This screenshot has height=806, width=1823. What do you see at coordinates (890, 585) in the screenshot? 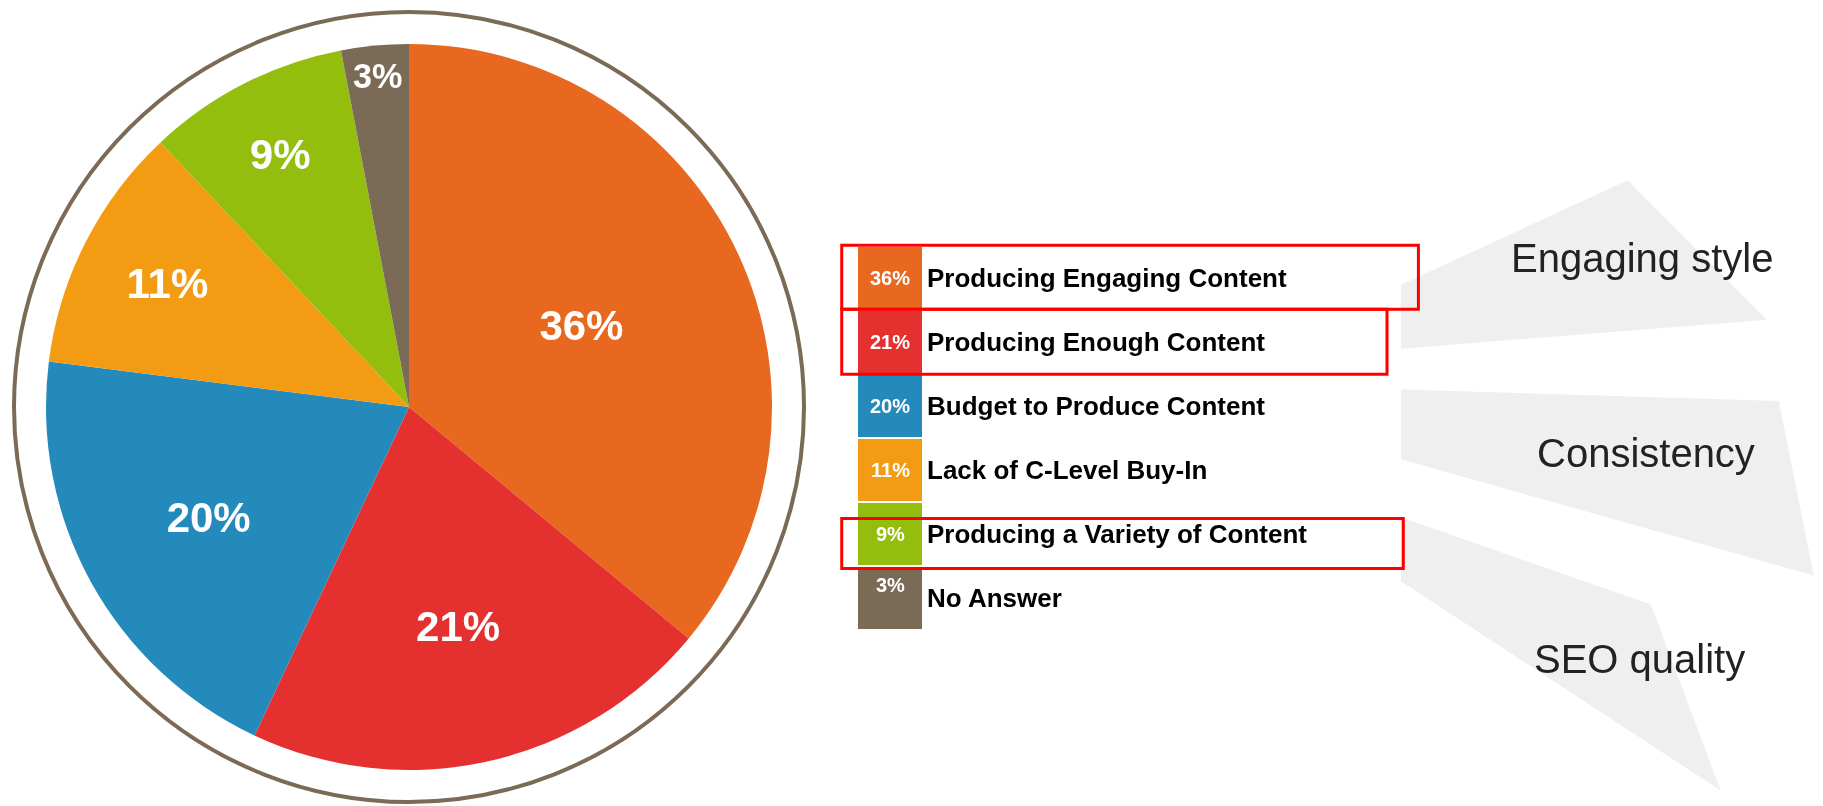
I see `text: 3%` at bounding box center [890, 585].